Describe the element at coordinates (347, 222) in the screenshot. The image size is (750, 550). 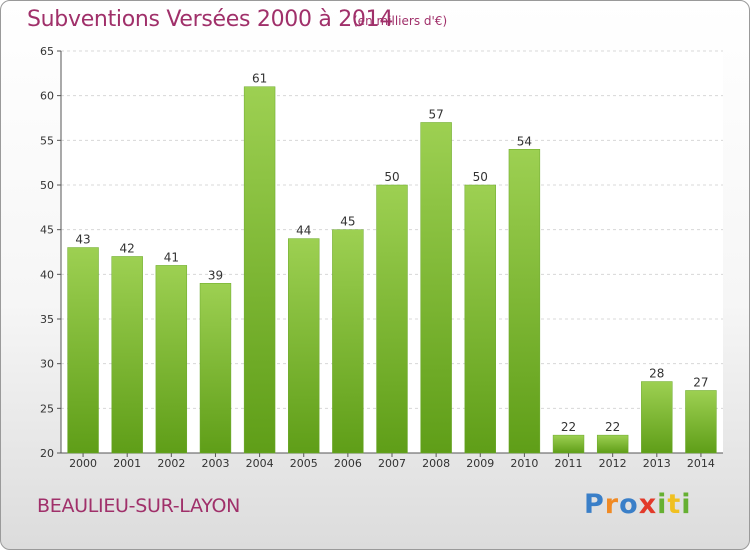
I see `data-label: 45` at that location.